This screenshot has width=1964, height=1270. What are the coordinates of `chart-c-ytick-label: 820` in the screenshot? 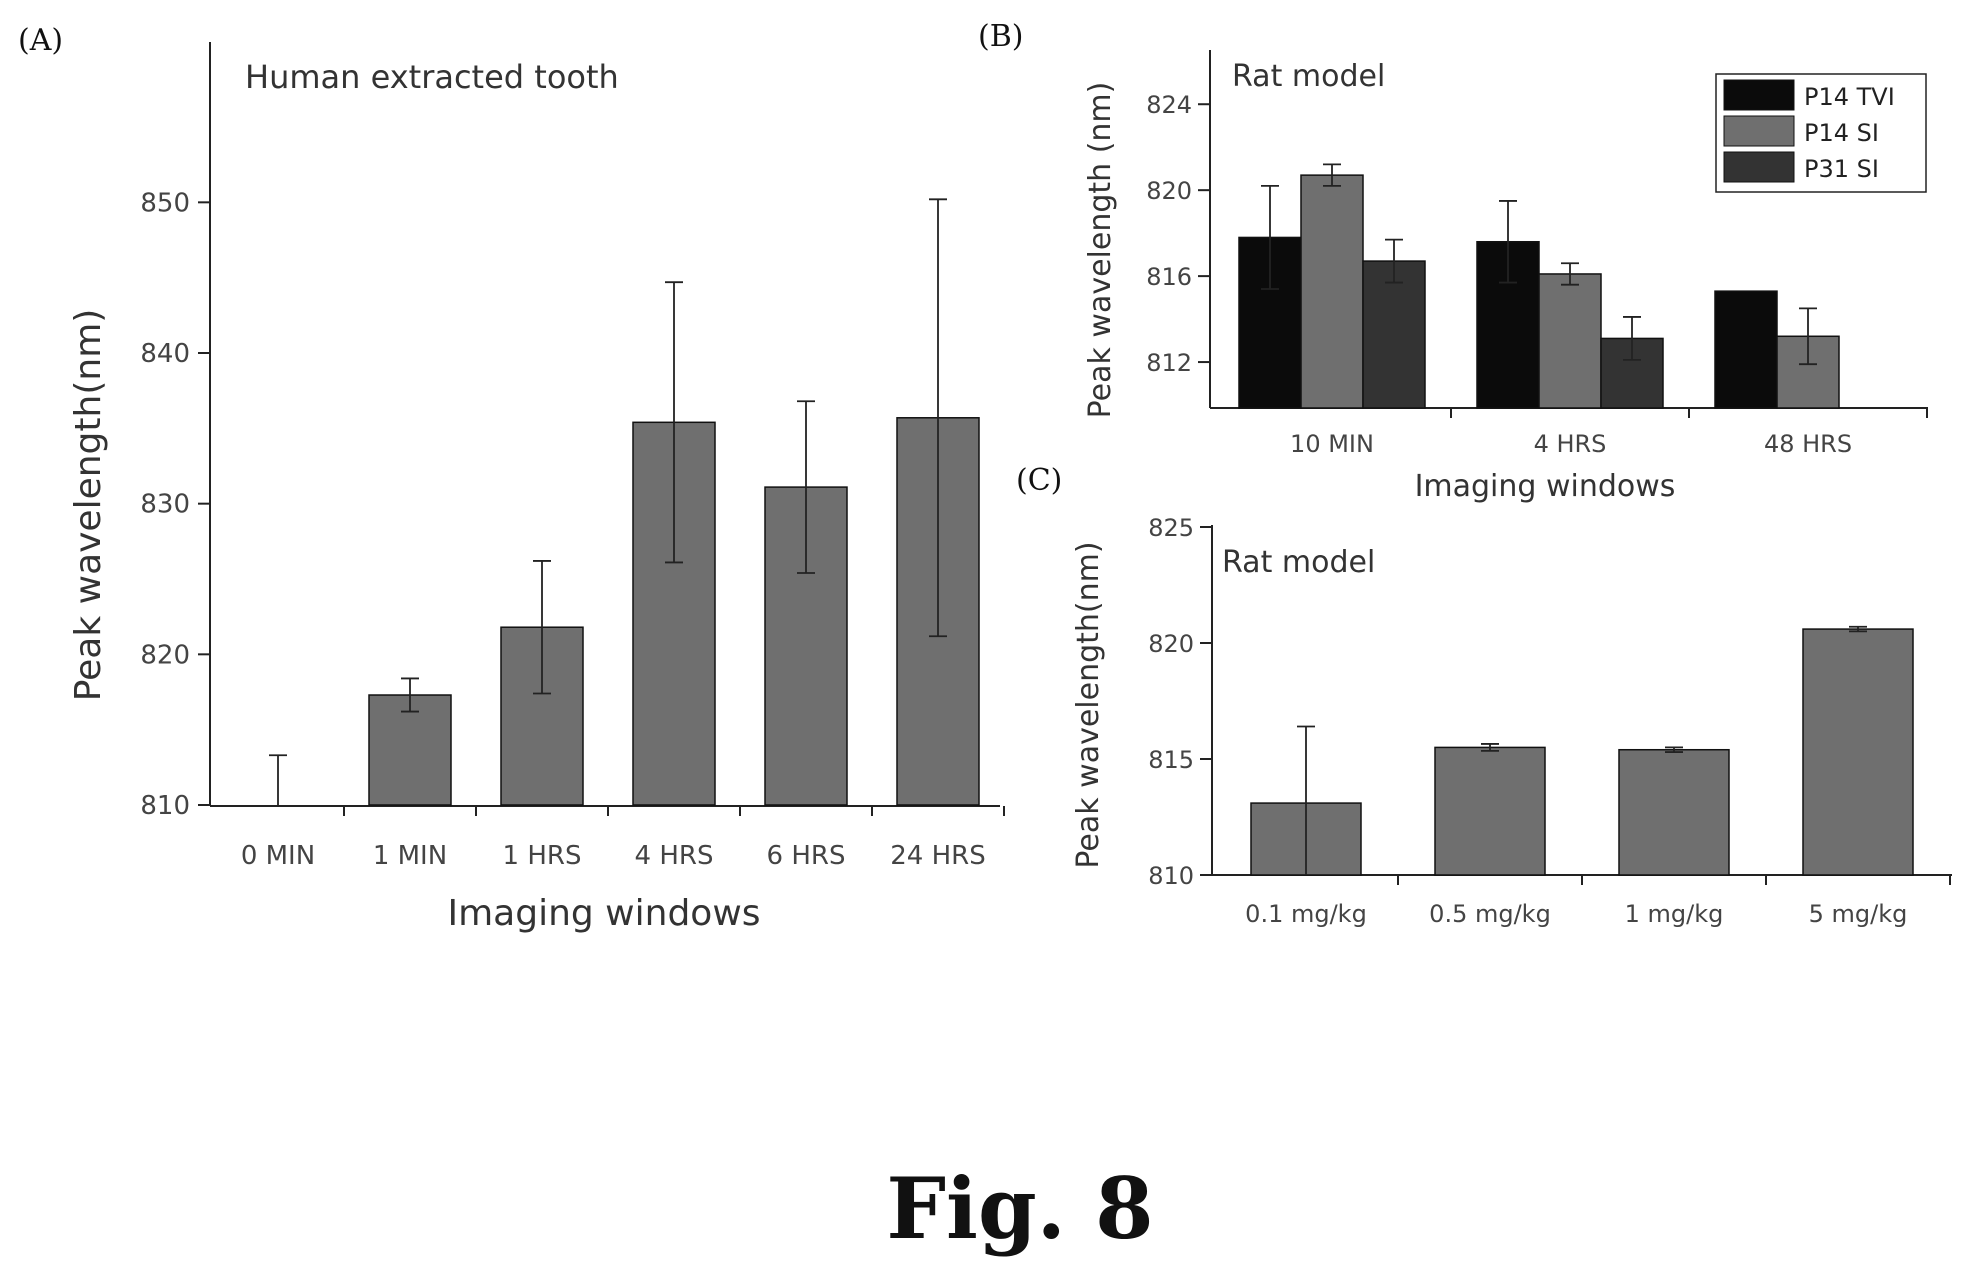 It's located at (1171, 644).